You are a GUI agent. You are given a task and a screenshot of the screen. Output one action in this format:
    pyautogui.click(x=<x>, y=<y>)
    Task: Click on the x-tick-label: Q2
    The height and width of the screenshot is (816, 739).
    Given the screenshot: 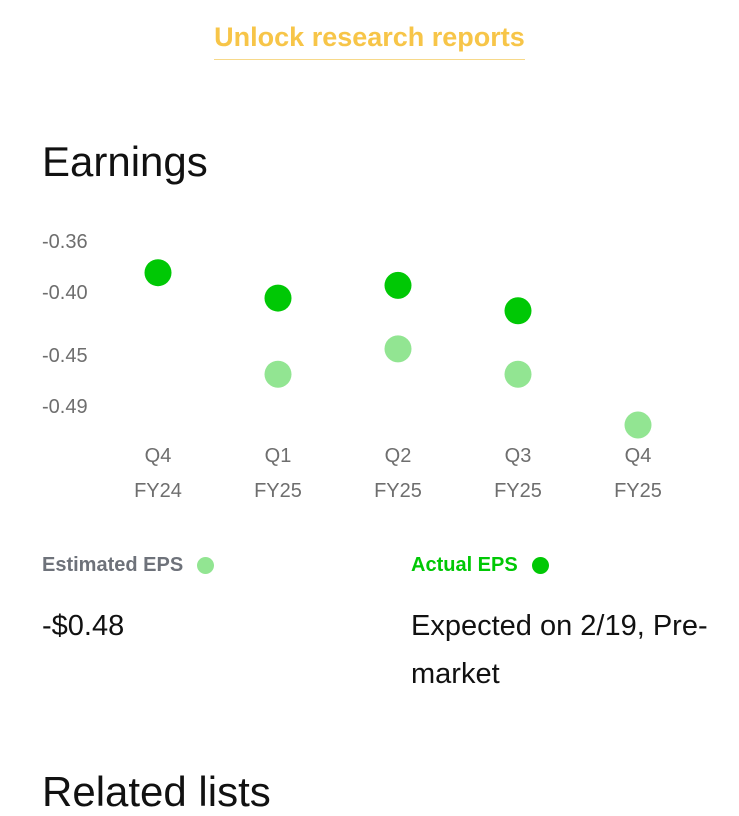 What is the action you would take?
    pyautogui.click(x=398, y=456)
    